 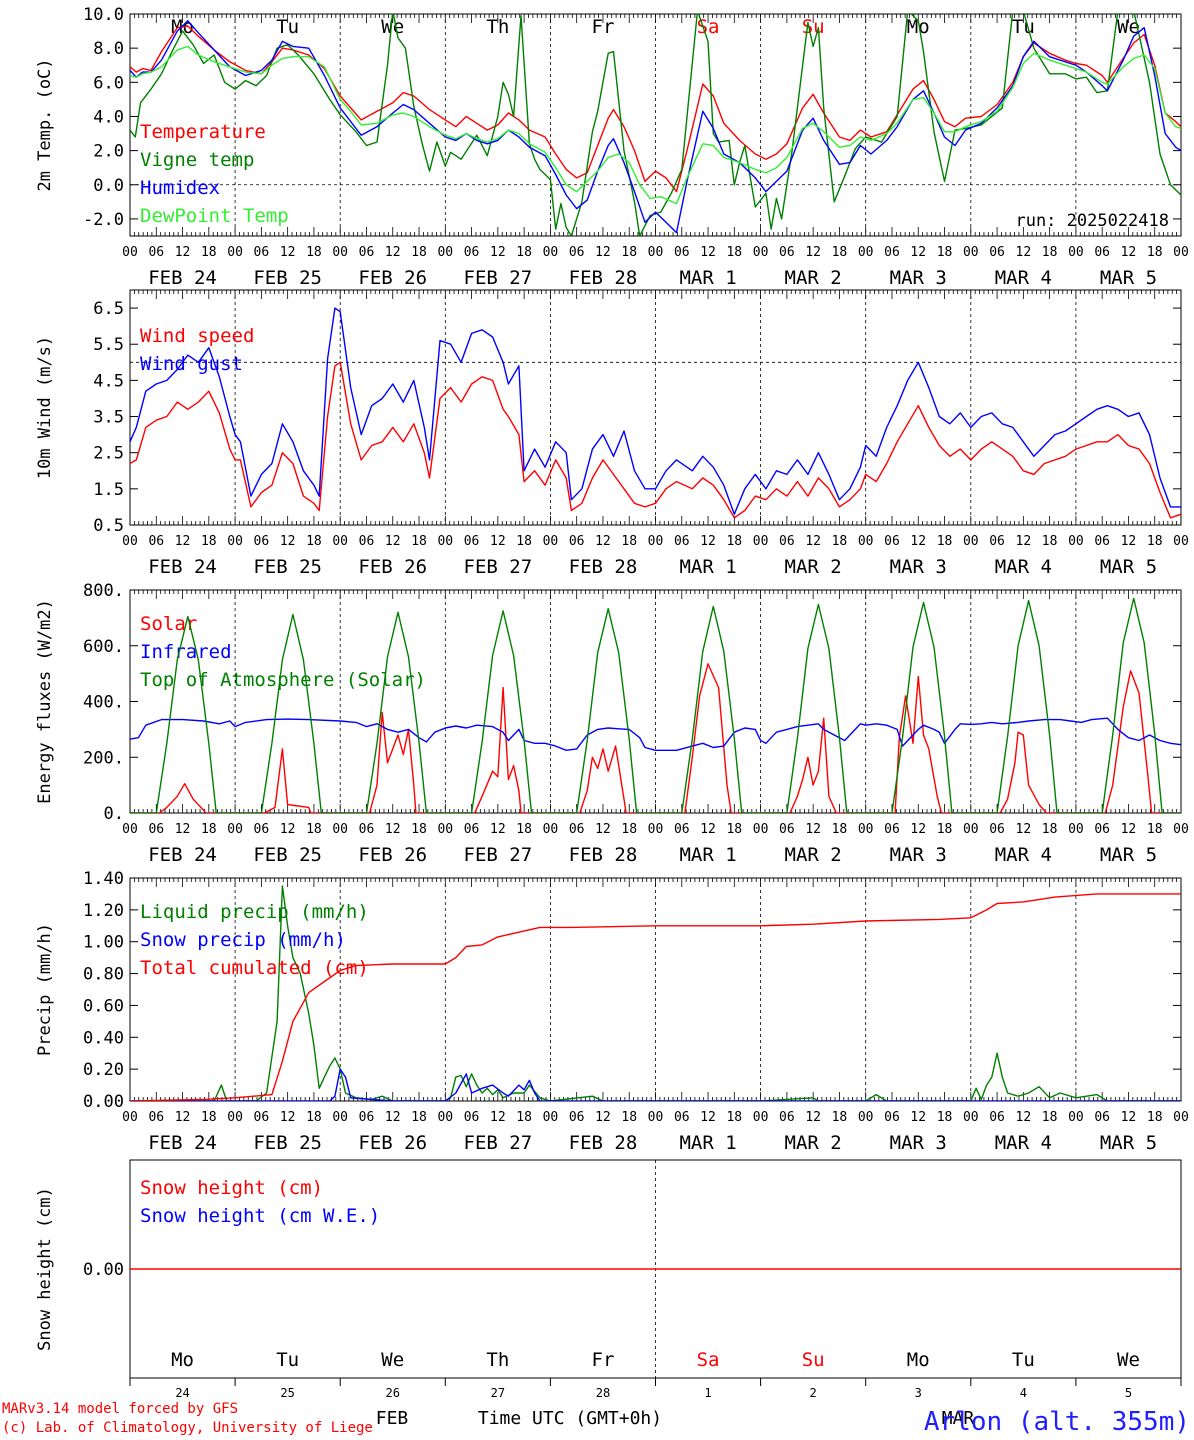 I want to click on day-number-label: 5, so click(x=1128, y=1393).